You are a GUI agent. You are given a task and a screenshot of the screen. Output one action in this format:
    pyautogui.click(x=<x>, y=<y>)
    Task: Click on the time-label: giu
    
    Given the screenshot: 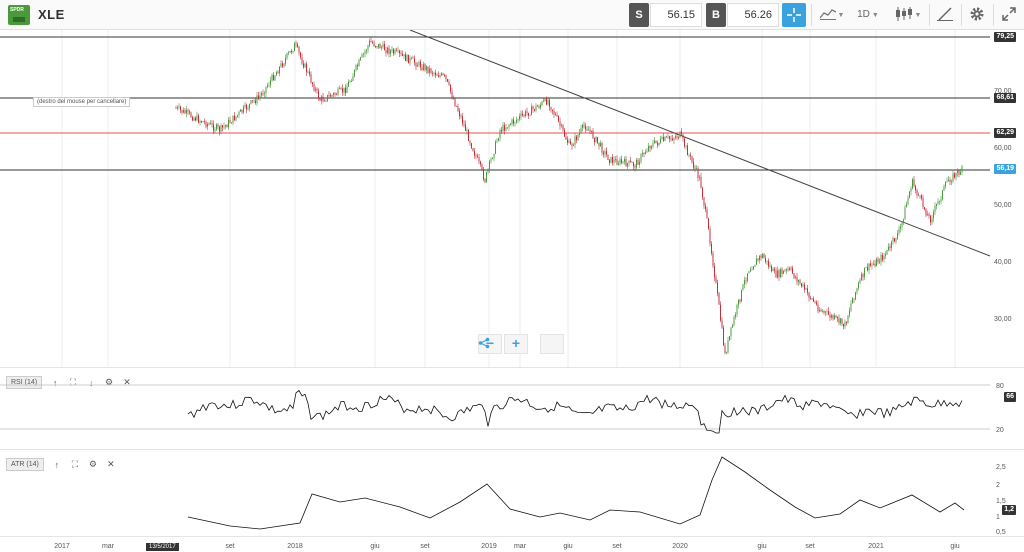 What is the action you would take?
    pyautogui.click(x=567, y=546)
    